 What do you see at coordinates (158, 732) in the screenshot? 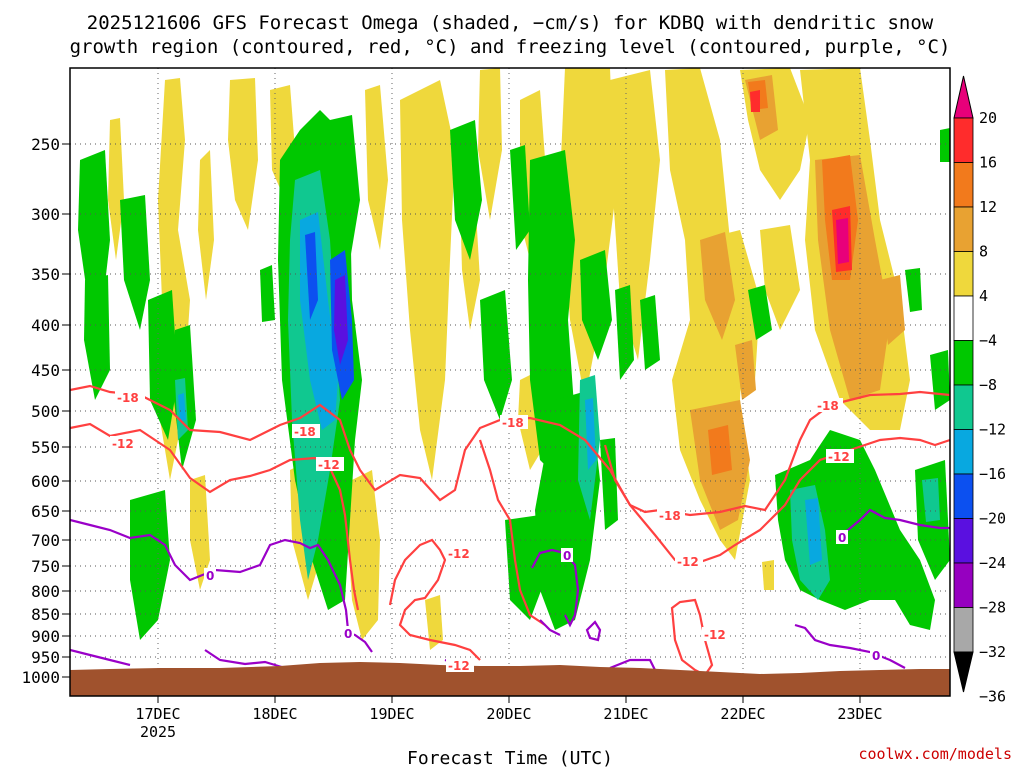
I see `x-tick-year: 2025` at bounding box center [158, 732].